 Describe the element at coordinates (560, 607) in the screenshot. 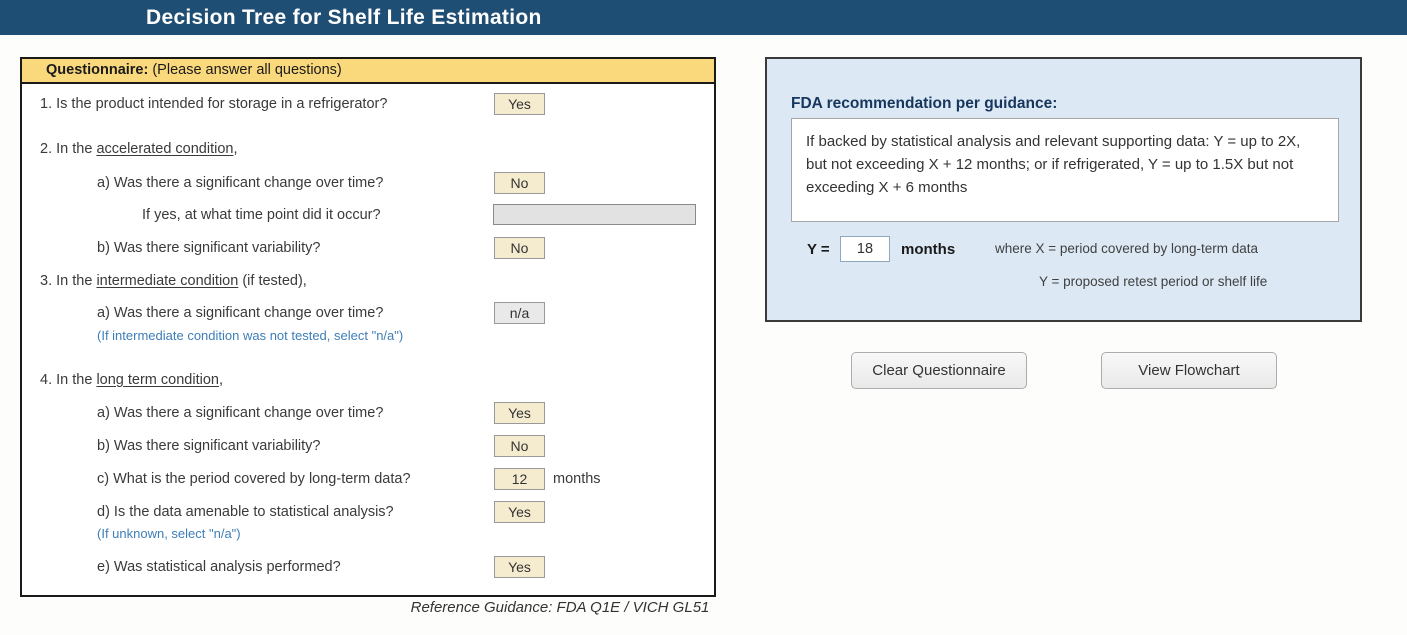

I see `reference-guidance-text: Reference Guidance: FDA Q1E / VICH GL51` at that location.